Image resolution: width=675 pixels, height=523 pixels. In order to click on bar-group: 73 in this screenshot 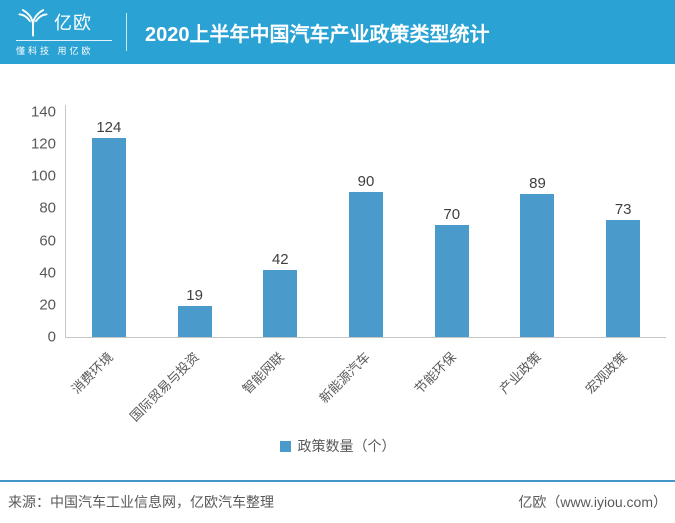, I will do `click(623, 269)`.